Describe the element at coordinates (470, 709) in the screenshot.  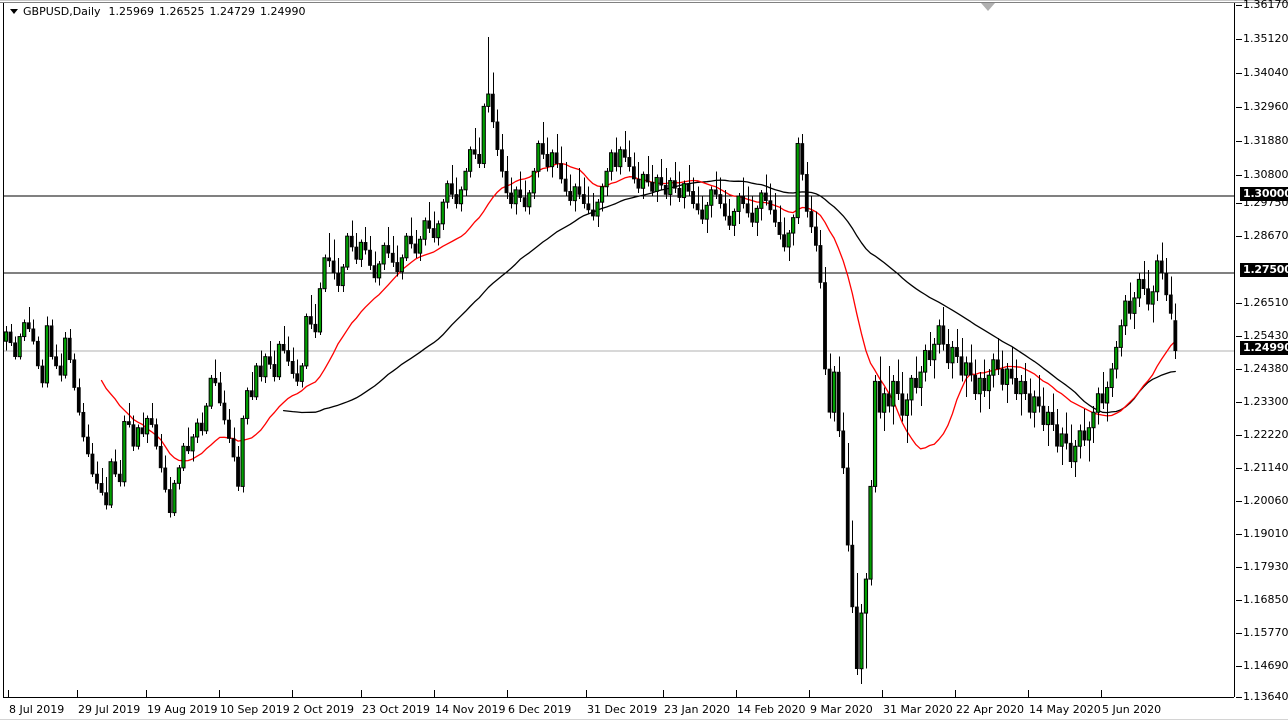
I see `time-label: 14 Nov 2019` at that location.